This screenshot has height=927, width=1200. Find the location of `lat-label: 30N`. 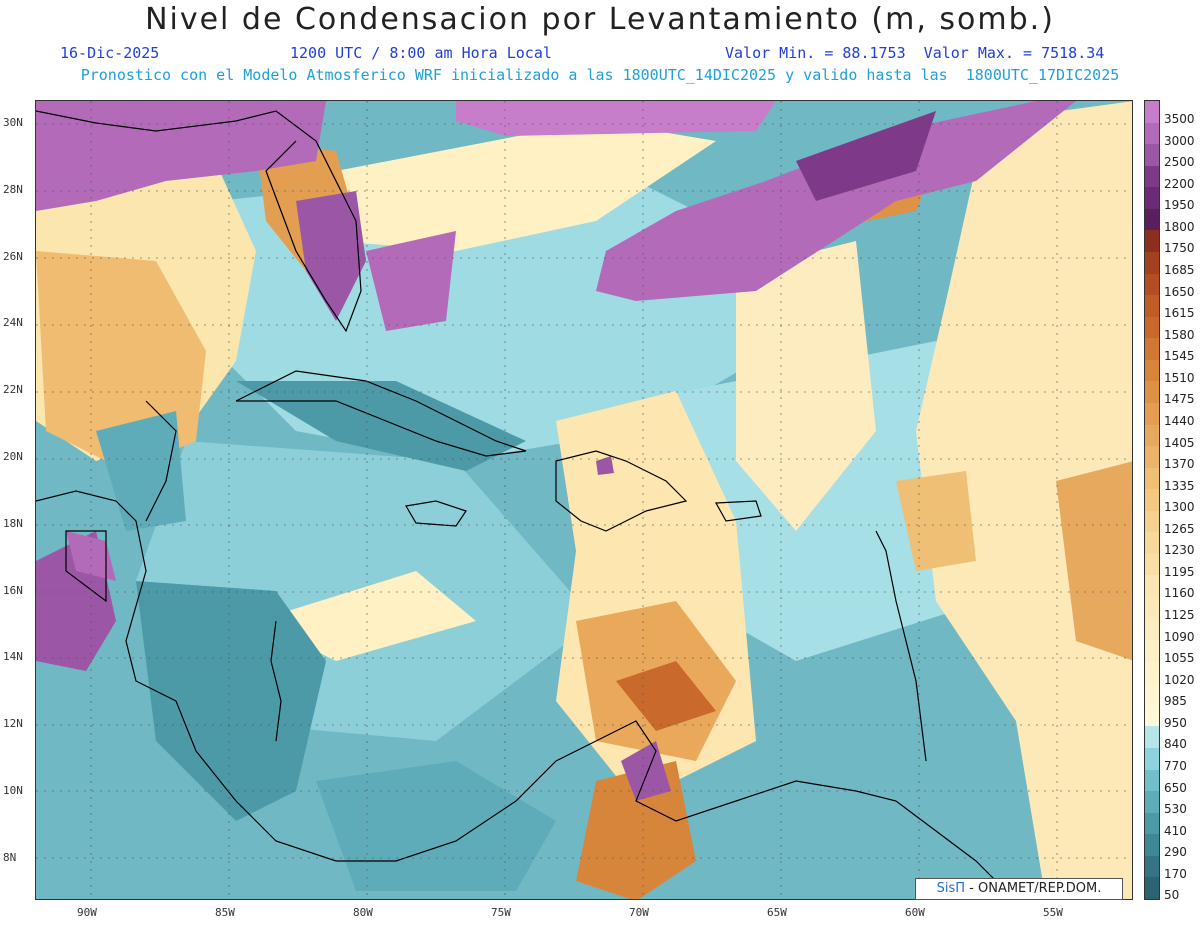

lat-label: 30N is located at coordinates (13, 122).